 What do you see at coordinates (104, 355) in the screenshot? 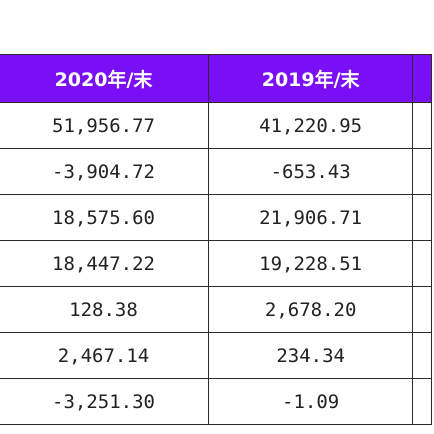
I see `cell-2020: 2,467.14` at bounding box center [104, 355].